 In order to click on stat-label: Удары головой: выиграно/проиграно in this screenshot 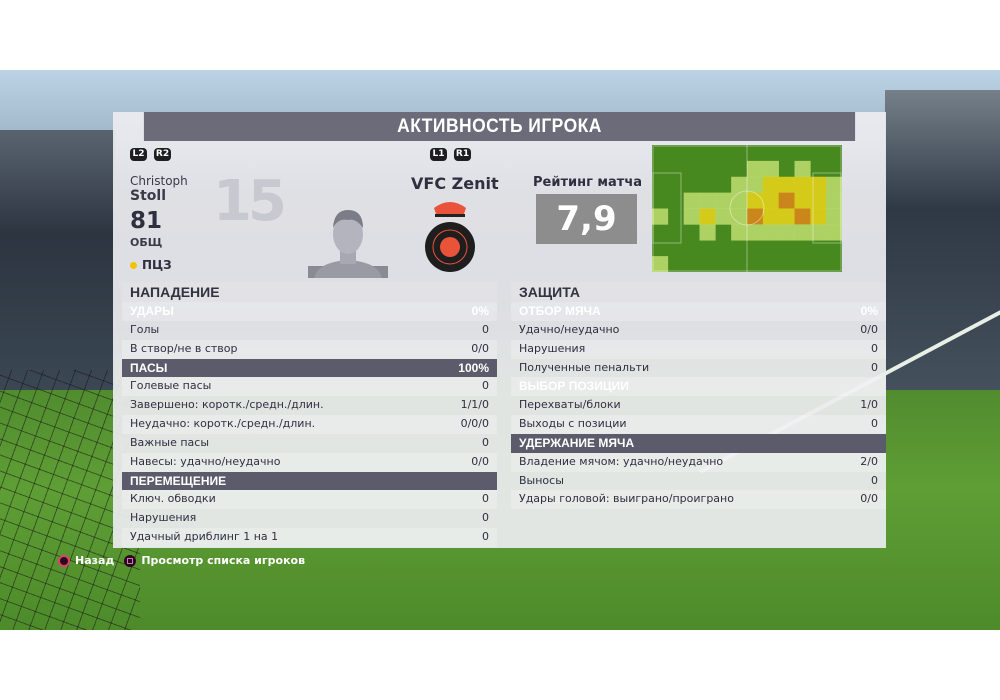, I will do `click(626, 499)`.